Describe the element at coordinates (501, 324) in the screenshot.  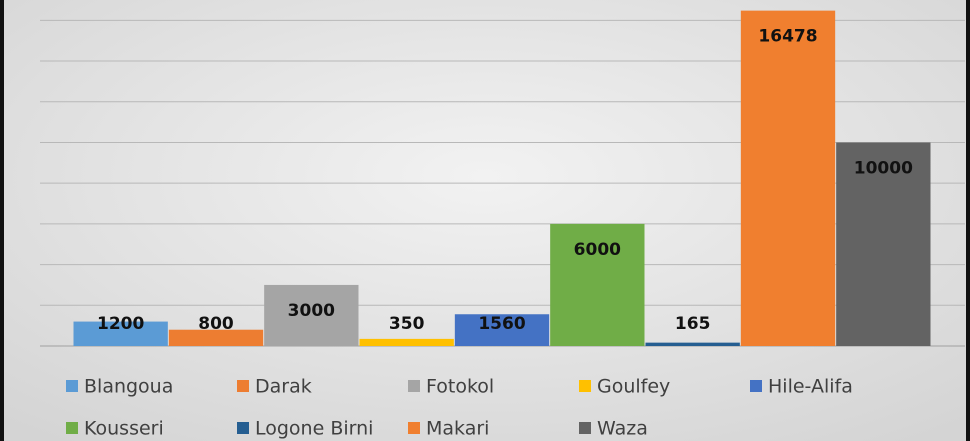
I see `data-label: 1560` at that location.